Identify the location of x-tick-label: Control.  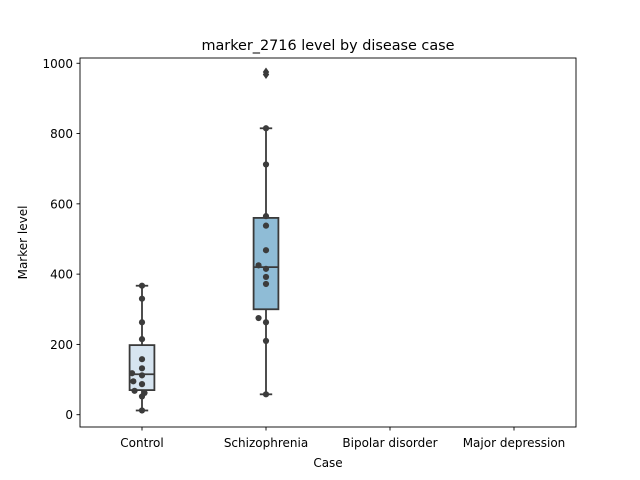
(141, 443).